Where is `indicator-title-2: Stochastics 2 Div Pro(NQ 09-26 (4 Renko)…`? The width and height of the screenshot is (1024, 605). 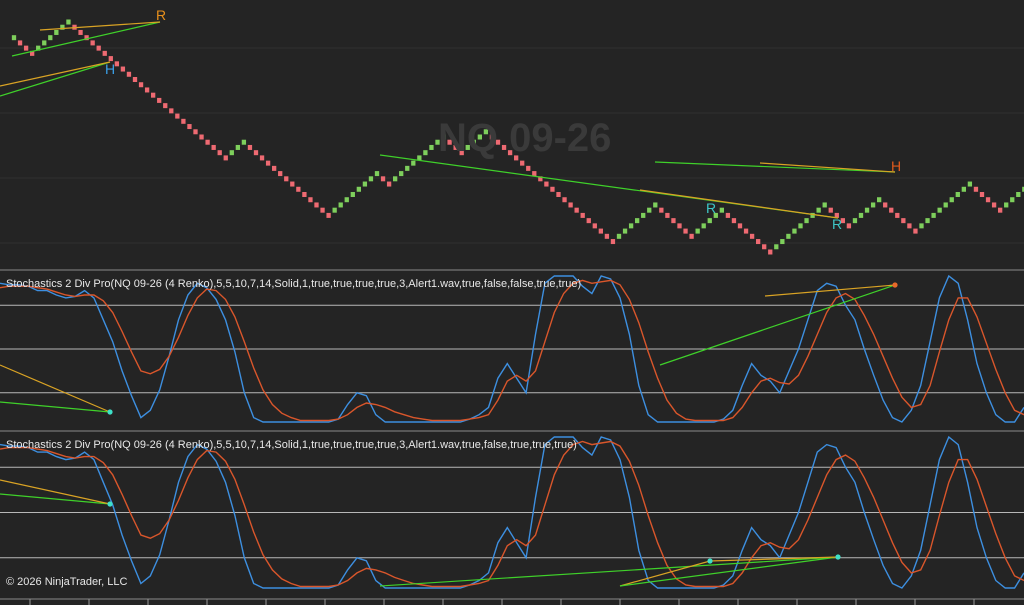 indicator-title-2: Stochastics 2 Div Pro(NQ 09-26 (4 Renko)… is located at coordinates (291, 445).